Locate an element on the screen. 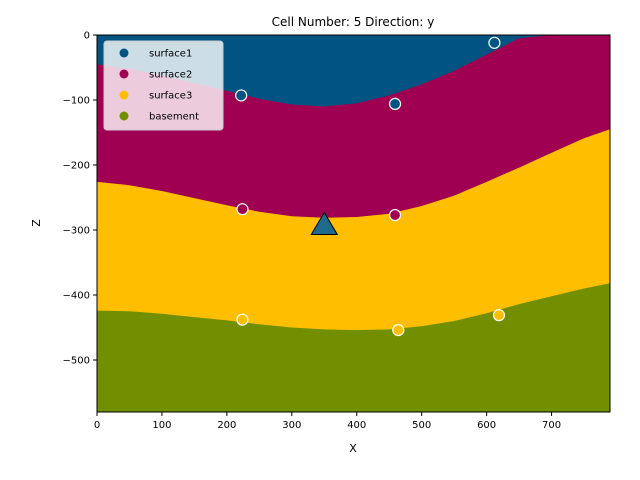 The width and height of the screenshot is (640, 480). legend: surface1 surface2 surface3 basement is located at coordinates (163, 85).